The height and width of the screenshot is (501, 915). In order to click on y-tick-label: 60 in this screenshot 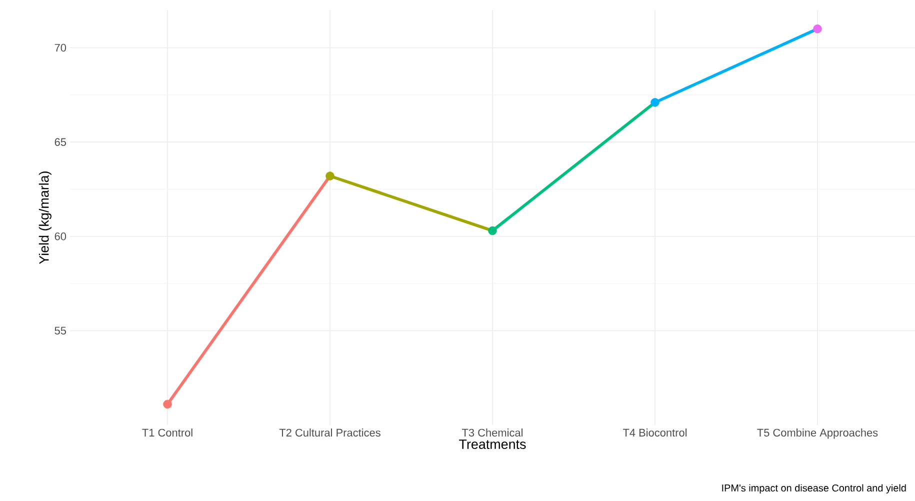, I will do `click(60, 236)`.